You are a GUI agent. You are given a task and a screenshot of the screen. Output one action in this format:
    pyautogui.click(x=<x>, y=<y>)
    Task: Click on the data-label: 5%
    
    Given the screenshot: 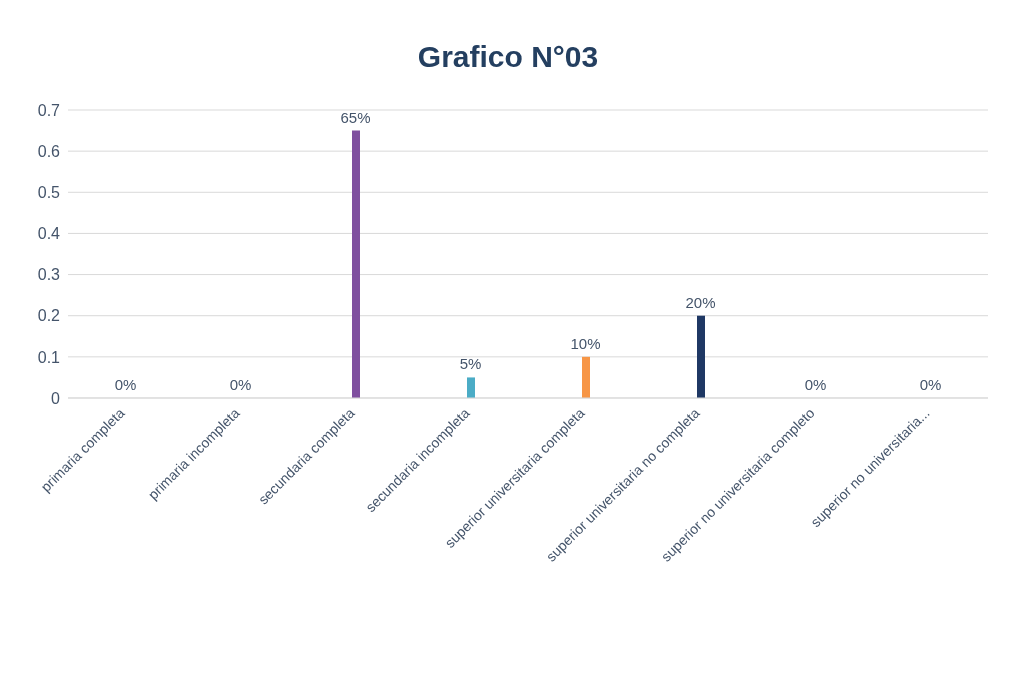 What is the action you would take?
    pyautogui.click(x=470, y=364)
    